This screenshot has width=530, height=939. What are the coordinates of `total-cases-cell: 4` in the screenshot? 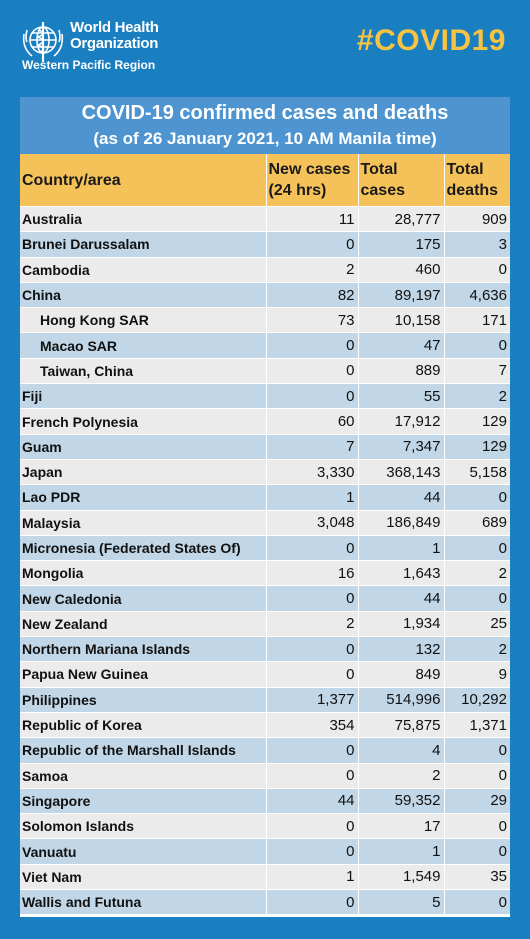 It's located at (401, 750).